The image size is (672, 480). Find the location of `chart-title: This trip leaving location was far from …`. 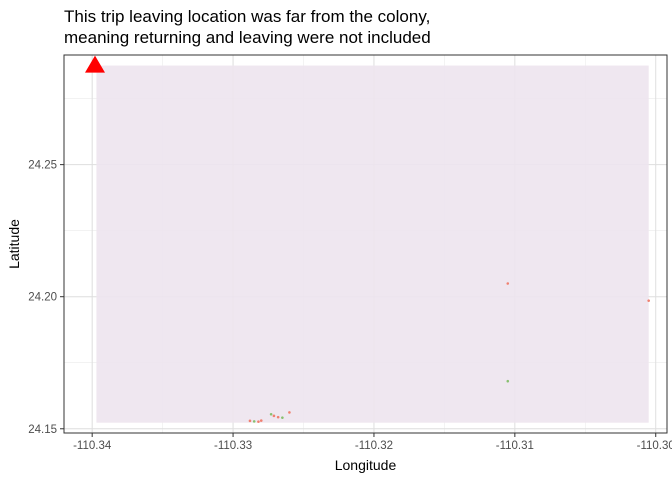

chart-title: This trip leaving location was far from … is located at coordinates (364, 27).